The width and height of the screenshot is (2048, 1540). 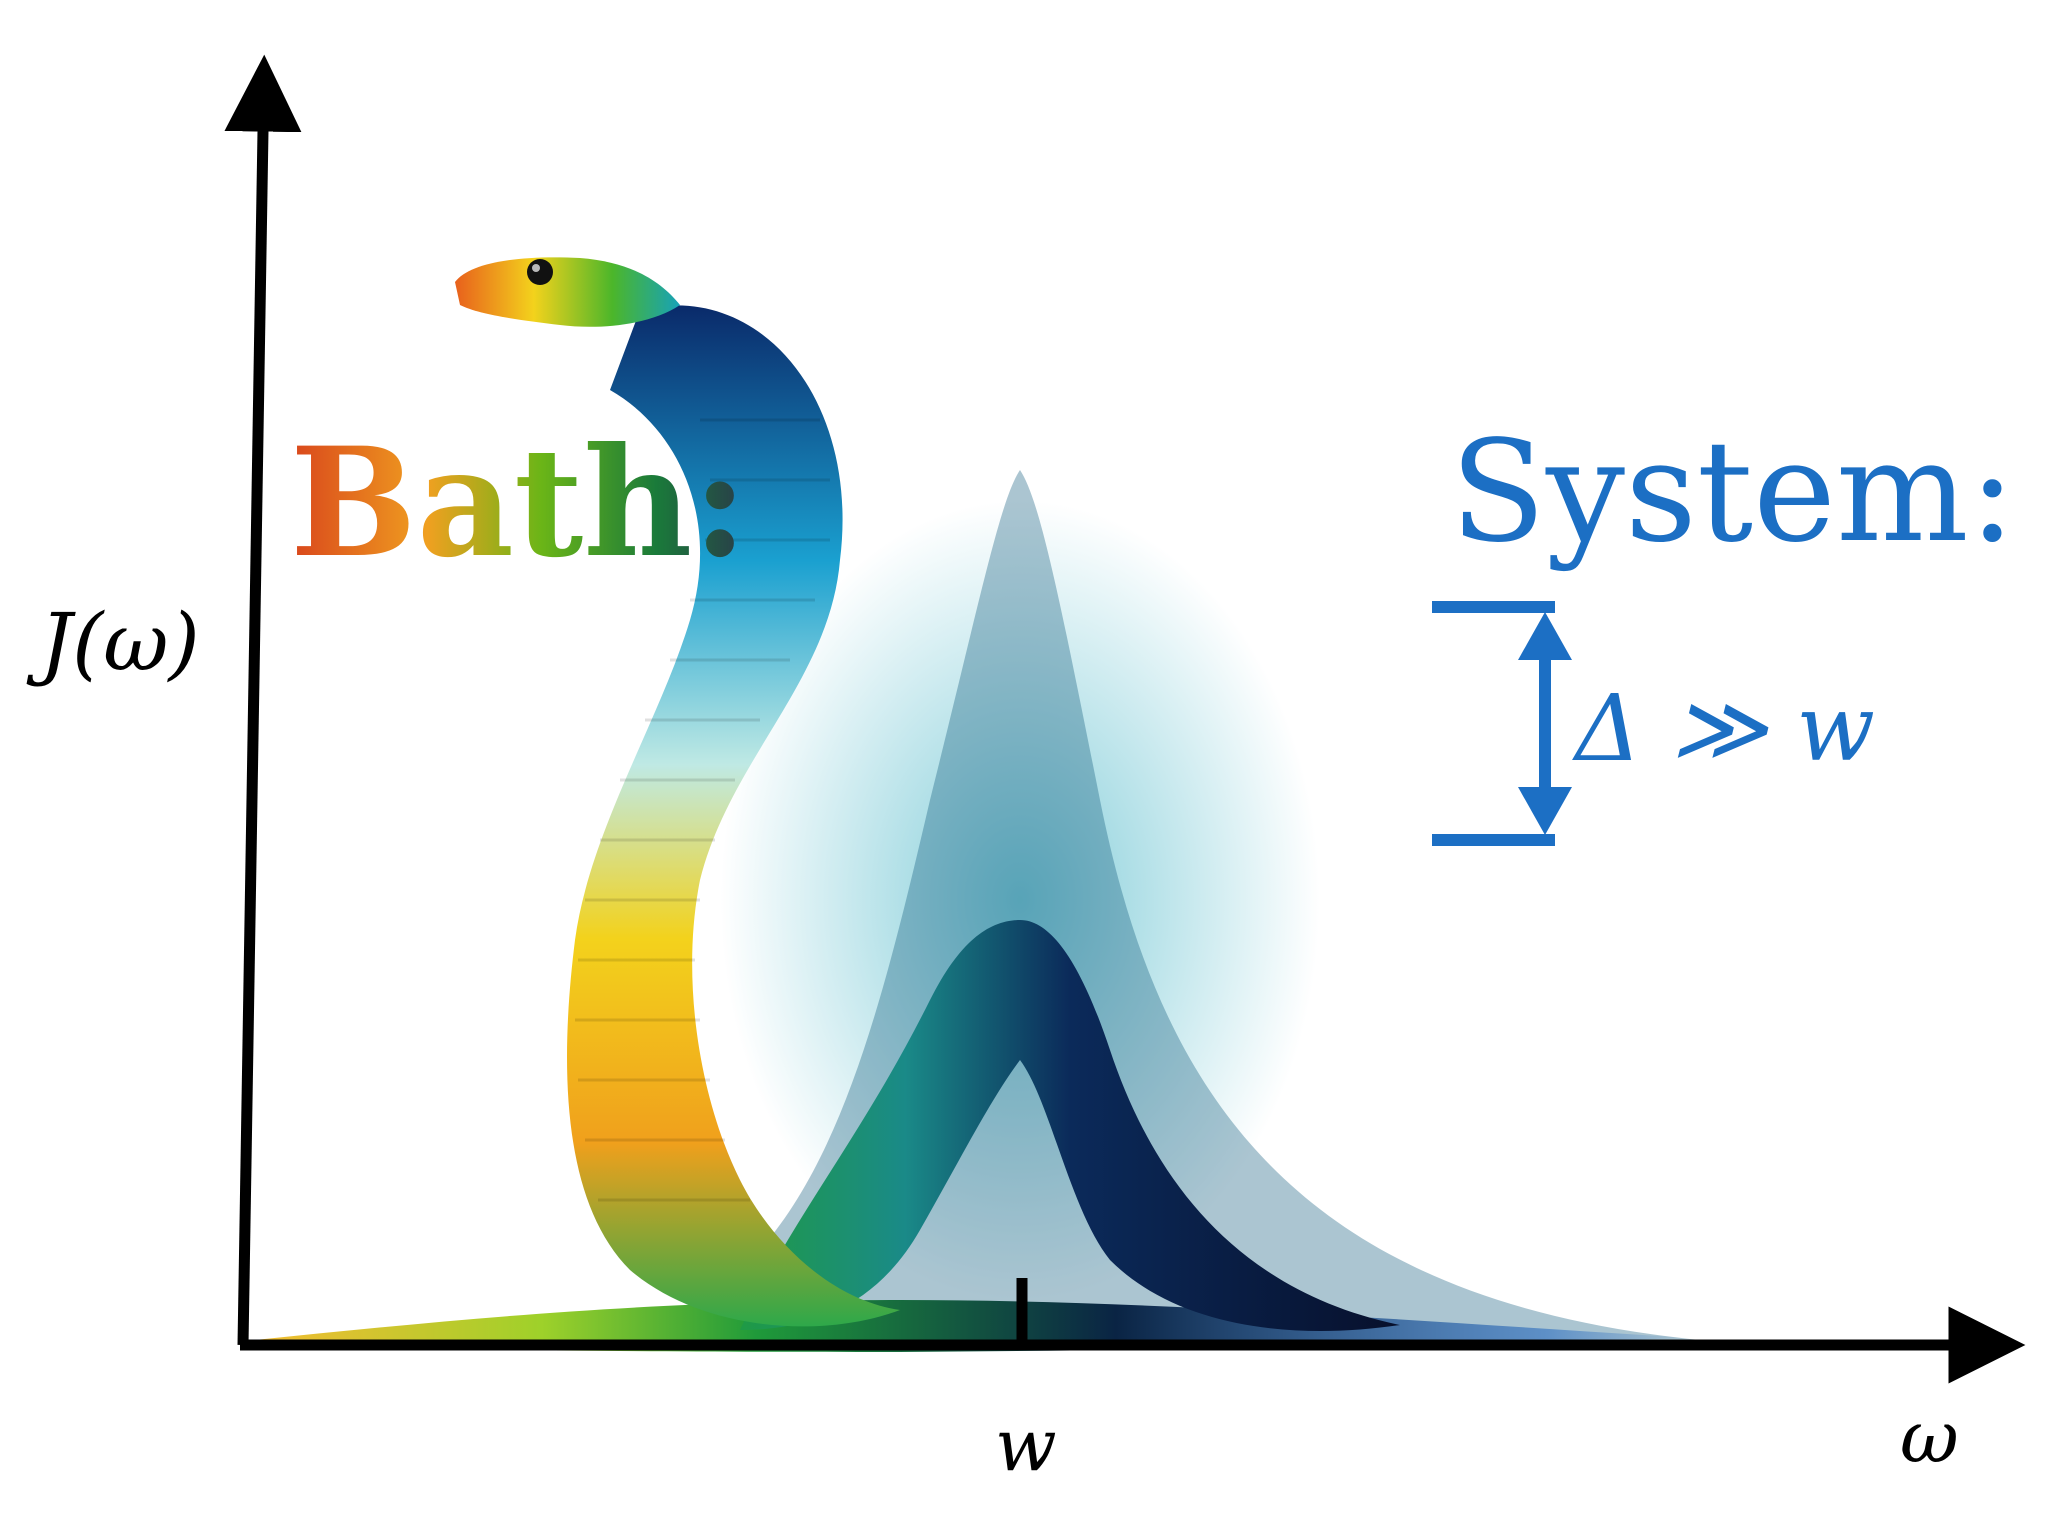 I want to click on gap-arrow-down-head, so click(x=1545, y=811).